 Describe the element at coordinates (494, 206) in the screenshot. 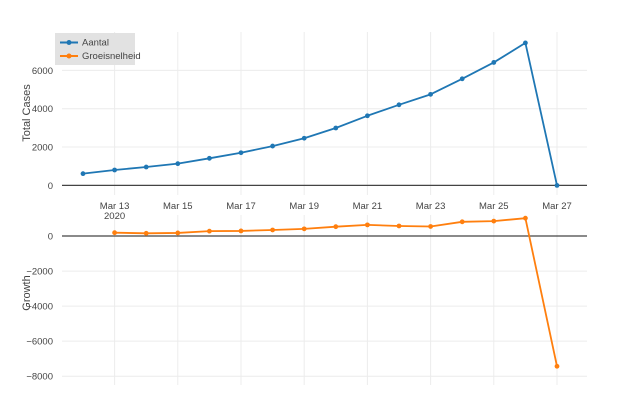

I see `x-tick-label: Mar 25` at that location.